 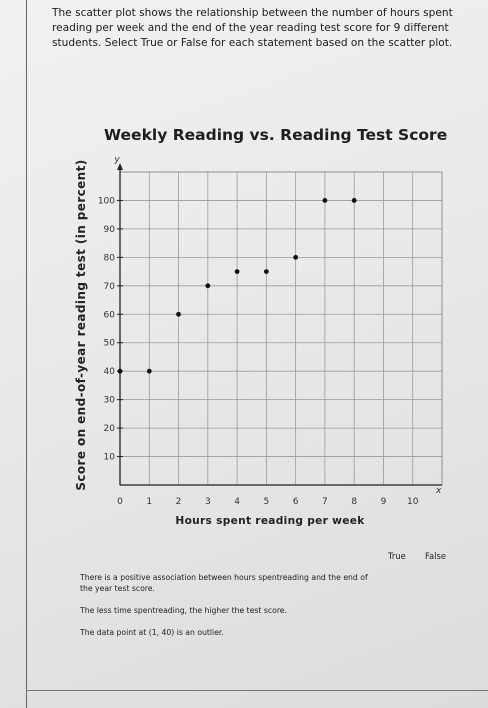 I want to click on false-column-header: False, so click(x=436, y=556).